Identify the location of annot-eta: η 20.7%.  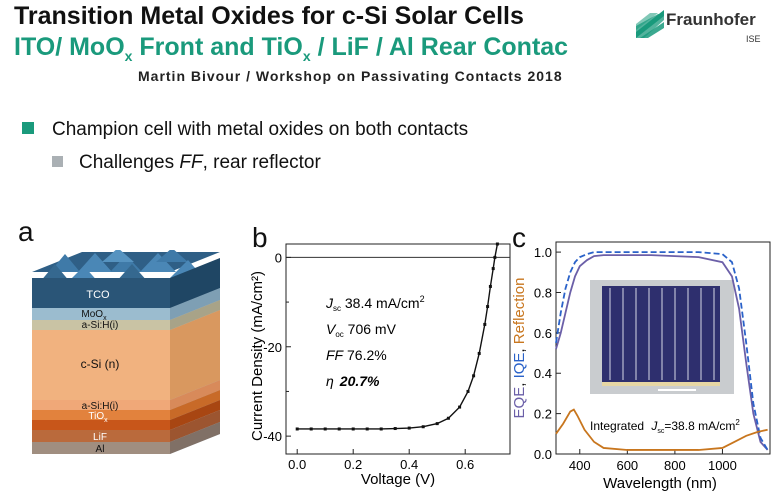
(353, 381).